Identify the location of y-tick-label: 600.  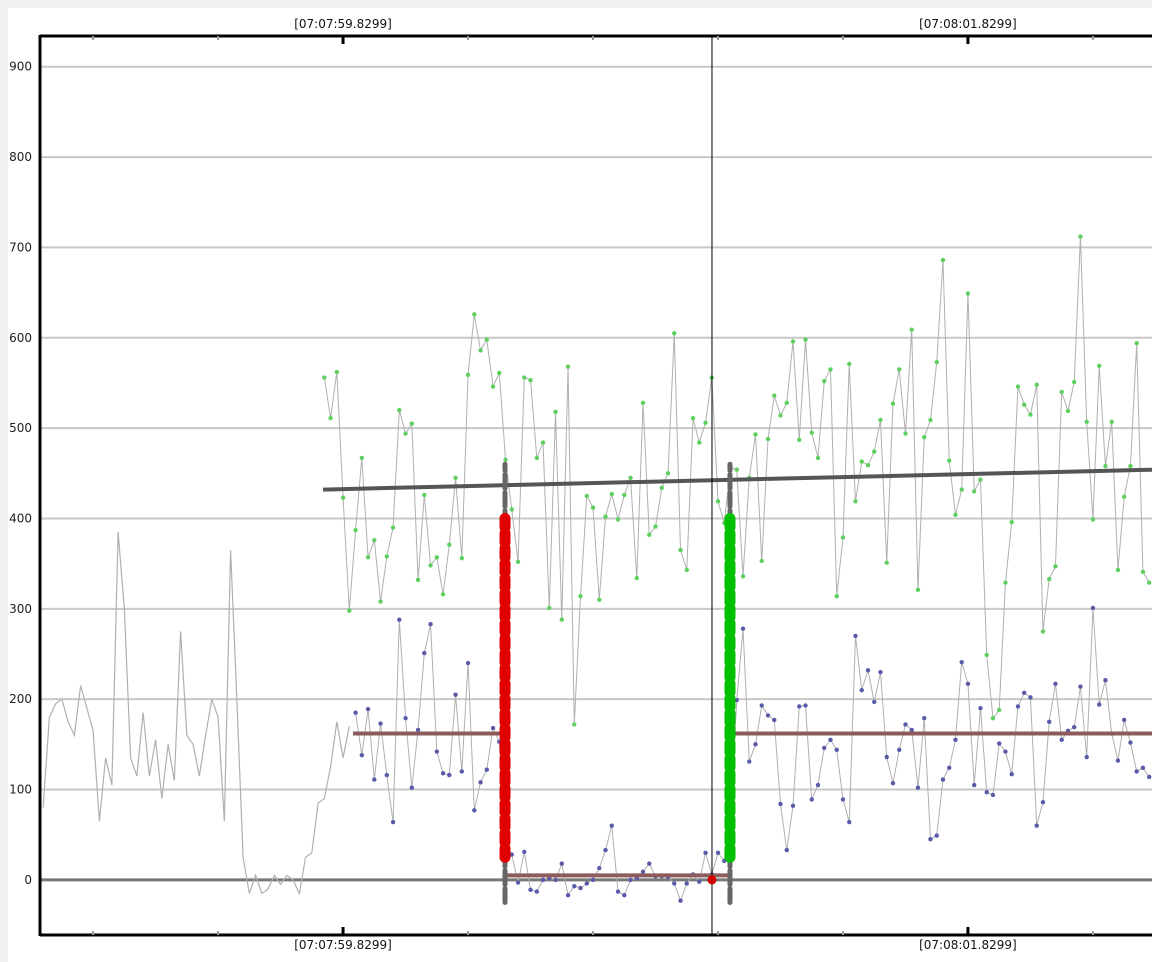
(20, 338).